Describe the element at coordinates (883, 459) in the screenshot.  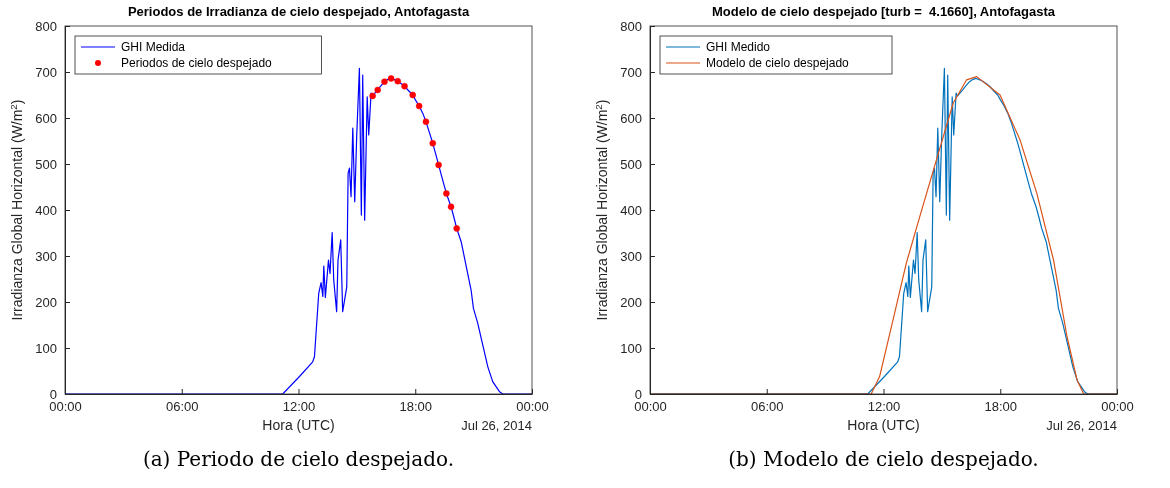
I see `text: (b) Modelo de cielo despejado.` at that location.